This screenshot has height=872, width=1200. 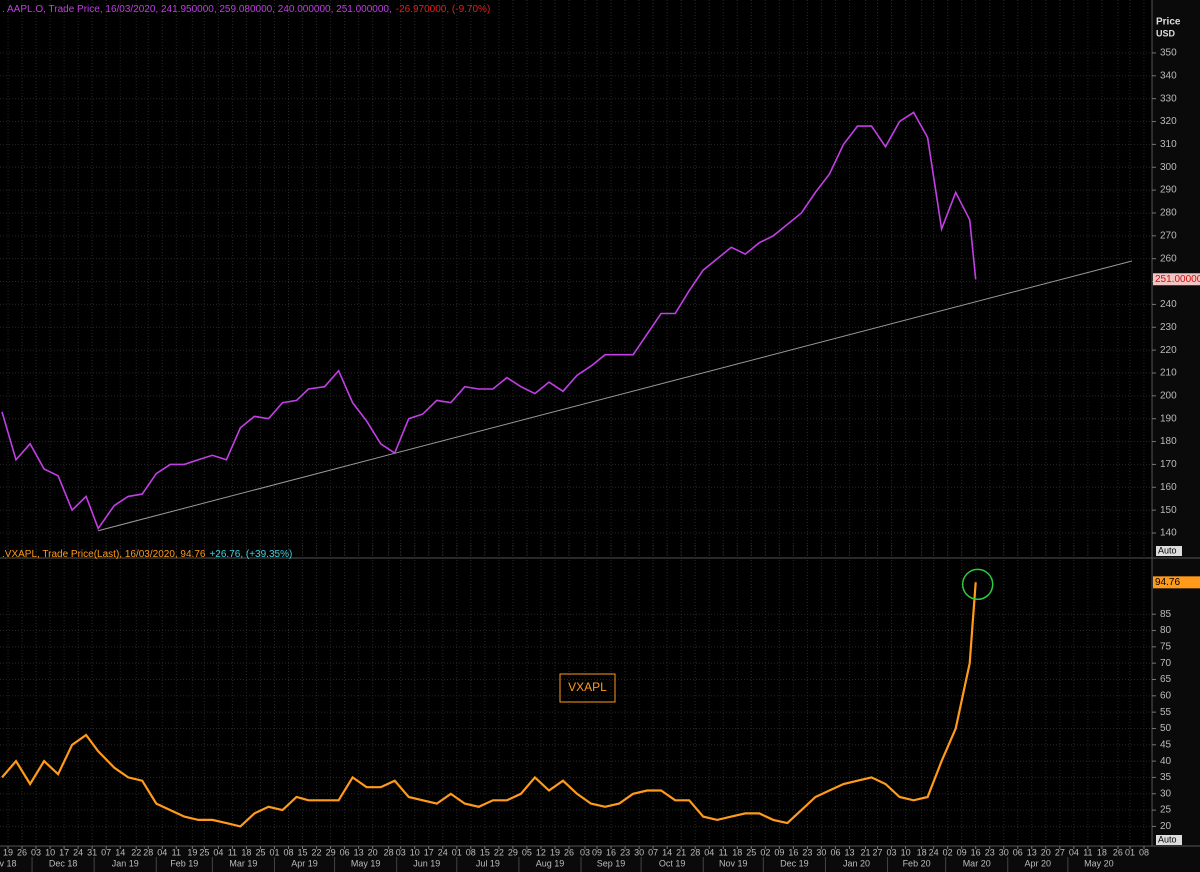 I want to click on y-tick-label: 280, so click(x=1168, y=213).